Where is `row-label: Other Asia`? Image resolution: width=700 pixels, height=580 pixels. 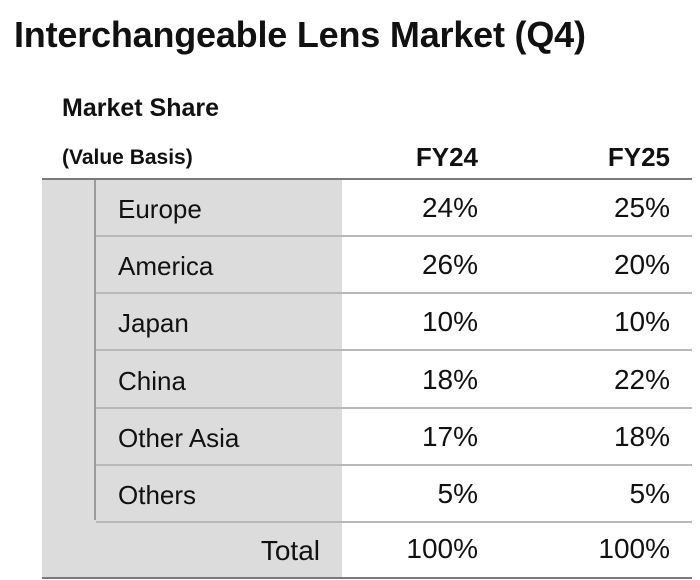
row-label: Other Asia is located at coordinates (179, 437).